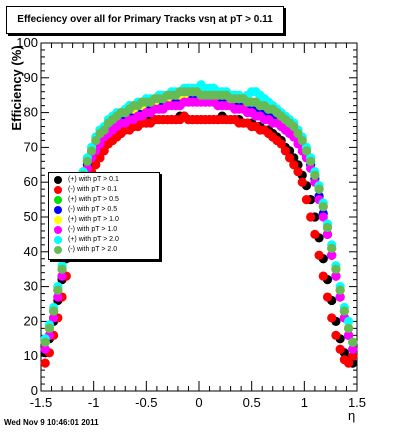  Describe the element at coordinates (198, 402) in the screenshot. I see `x-tick-label: 0` at that location.